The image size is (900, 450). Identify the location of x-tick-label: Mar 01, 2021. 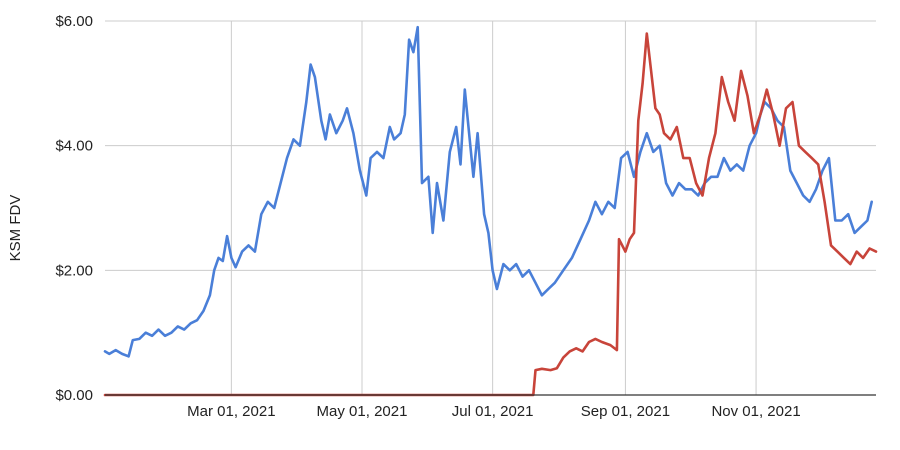
(231, 411).